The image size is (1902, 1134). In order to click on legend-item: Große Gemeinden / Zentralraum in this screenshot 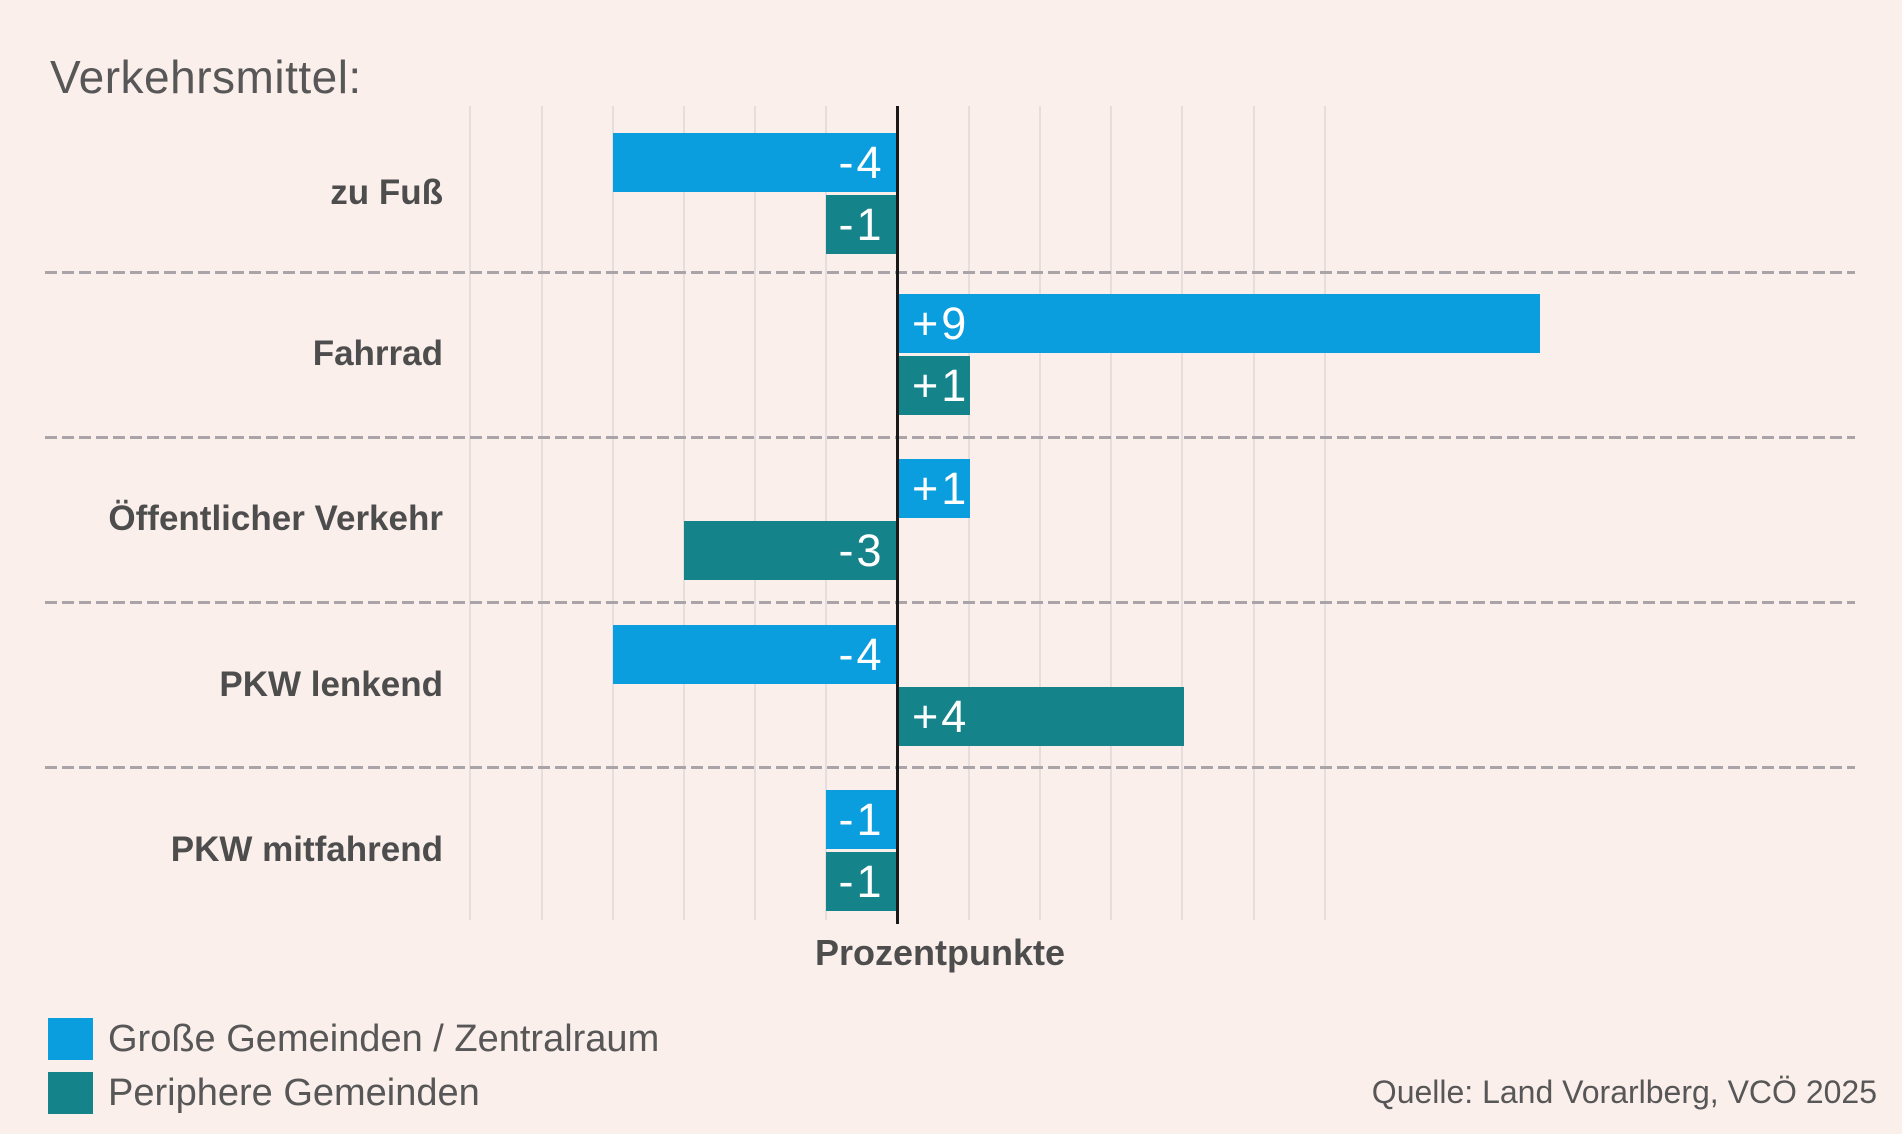, I will do `click(353, 1039)`.